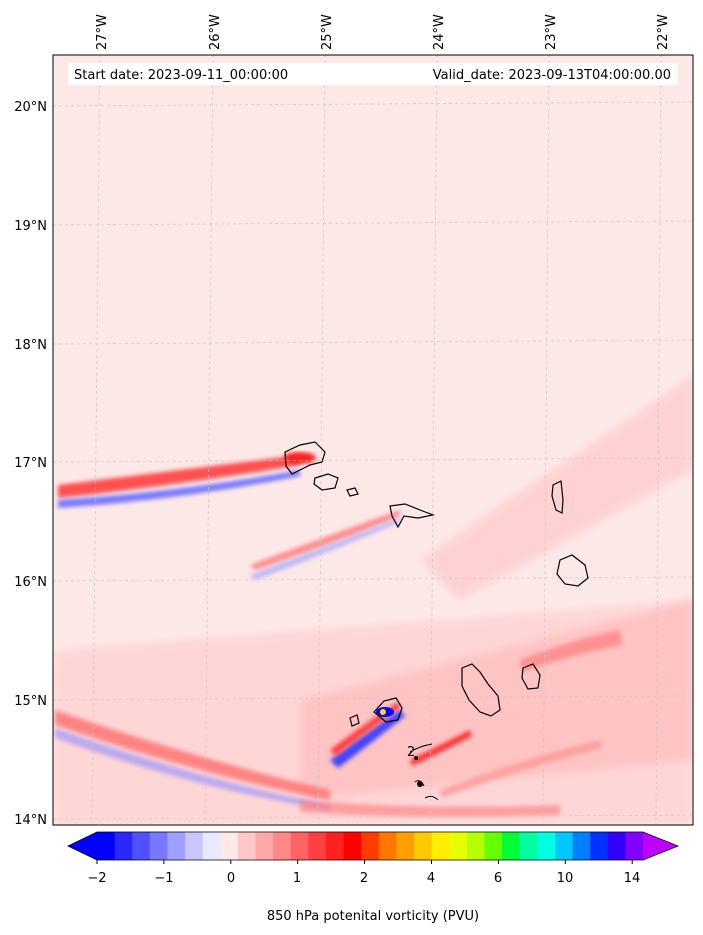 This screenshot has height=935, width=703. Describe the element at coordinates (30, 701) in the screenshot. I see `lat-label: 15°N` at that location.